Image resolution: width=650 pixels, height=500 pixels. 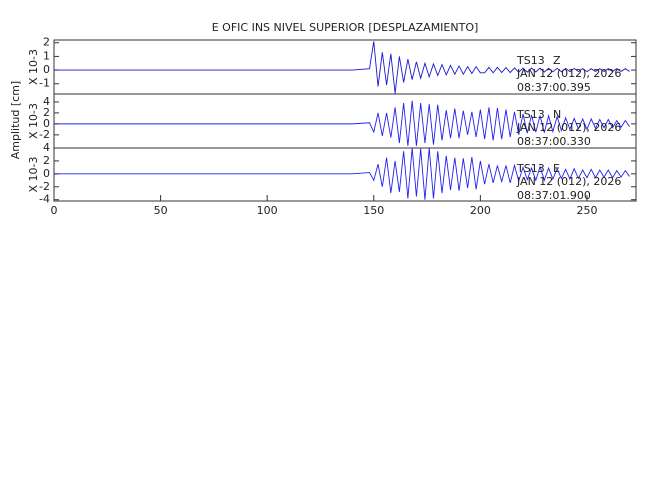 I want to click on time-label: 08:37:01.900, so click(x=554, y=195).